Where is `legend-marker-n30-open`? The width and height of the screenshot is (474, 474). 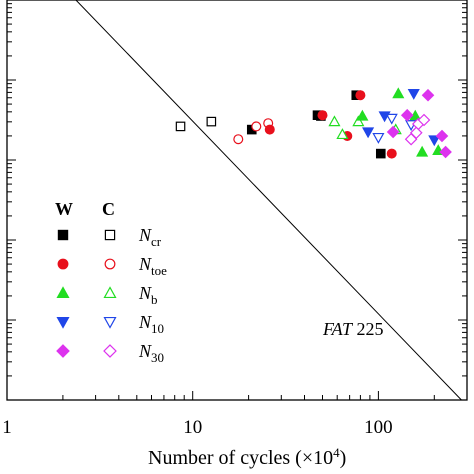
legend-marker-n30-open is located at coordinates (110, 351).